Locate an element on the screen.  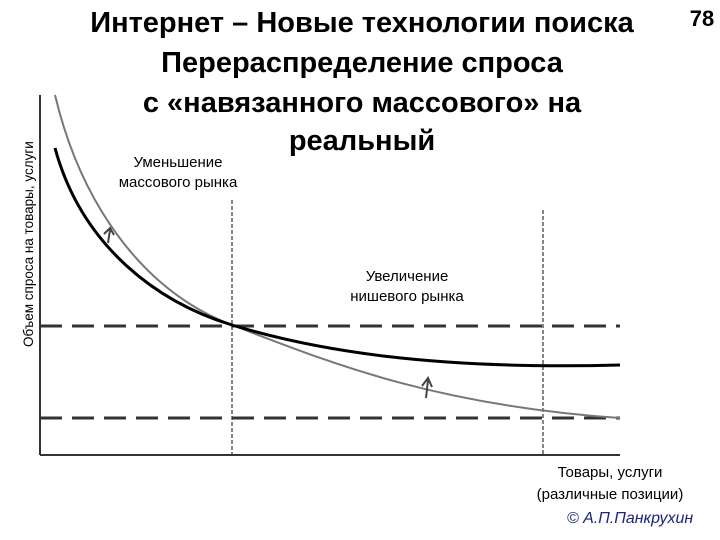
annotation: нишевого рынка is located at coordinates (407, 296).